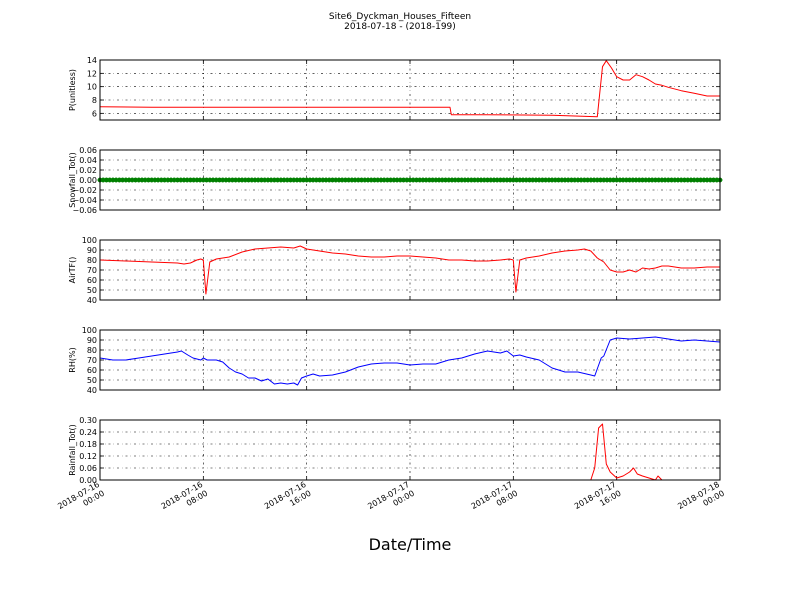  I want to click on y-tick-label: −0.06, so click(84, 210).